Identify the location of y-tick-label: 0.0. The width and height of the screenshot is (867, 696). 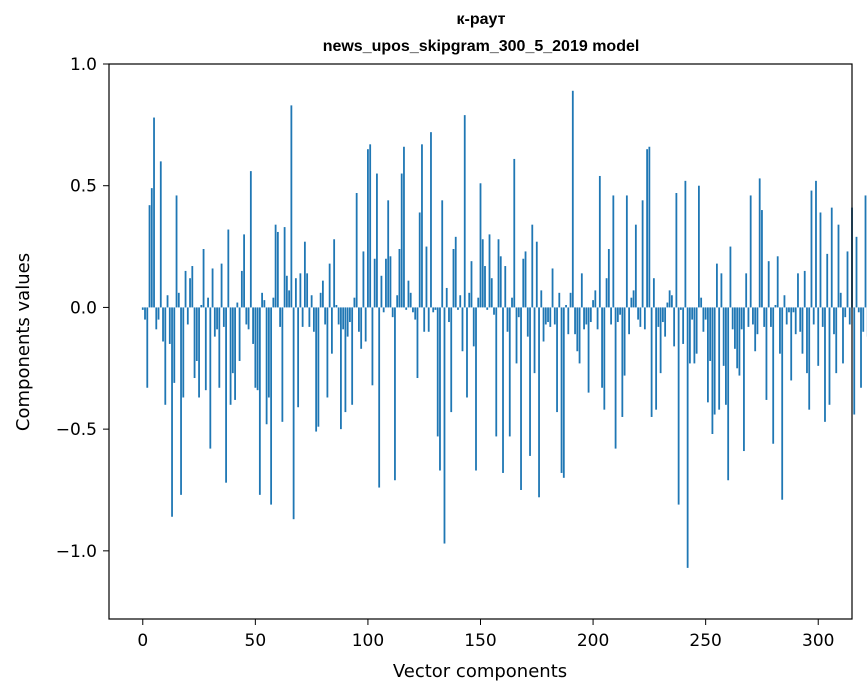
(83, 308).